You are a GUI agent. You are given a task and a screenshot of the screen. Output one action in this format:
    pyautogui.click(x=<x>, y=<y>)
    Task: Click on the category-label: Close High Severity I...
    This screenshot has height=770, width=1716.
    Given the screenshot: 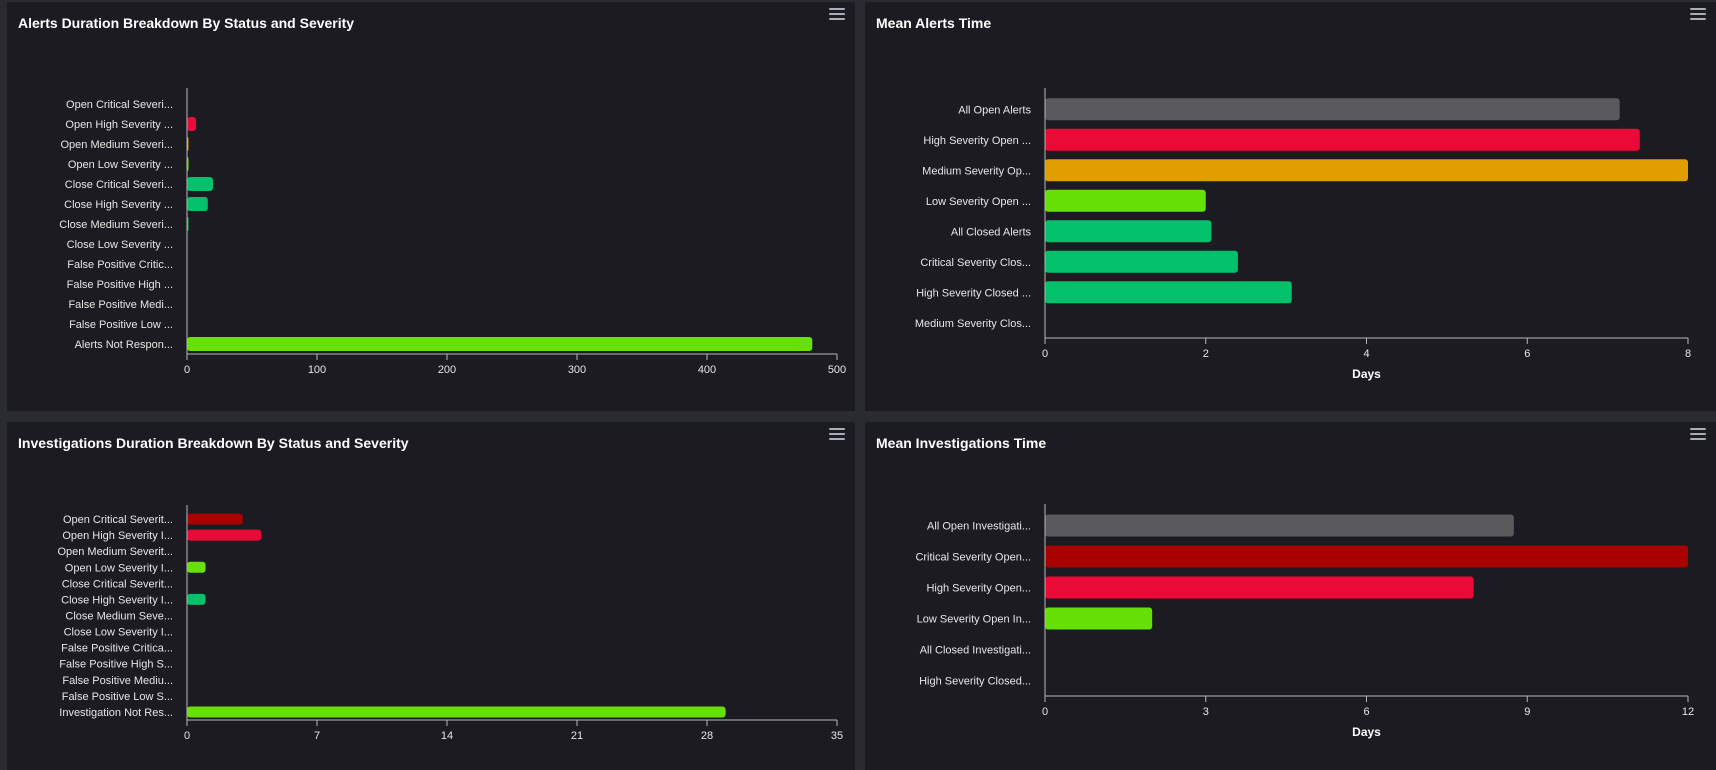 What is the action you would take?
    pyautogui.click(x=117, y=600)
    